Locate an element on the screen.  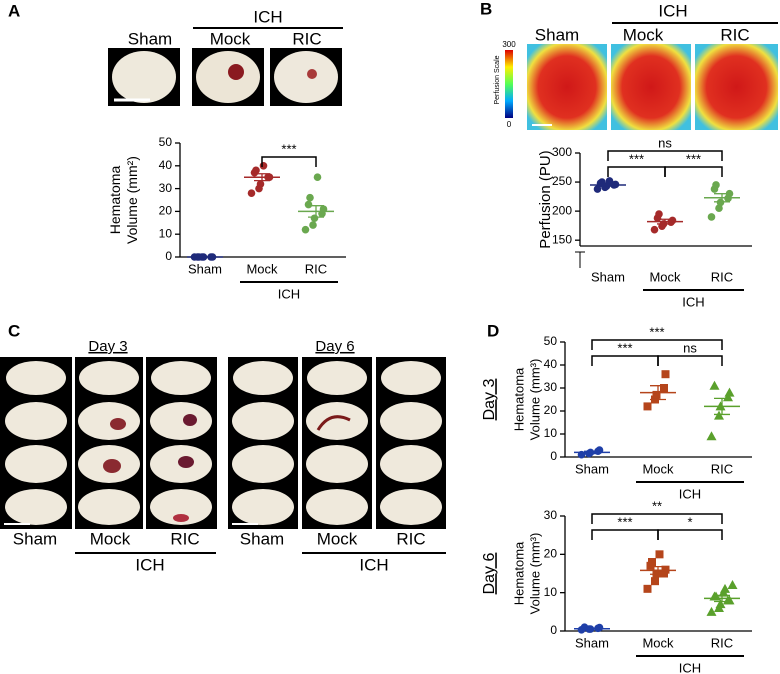
scale-title: Perfusion Scale is located at coordinates (497, 79).